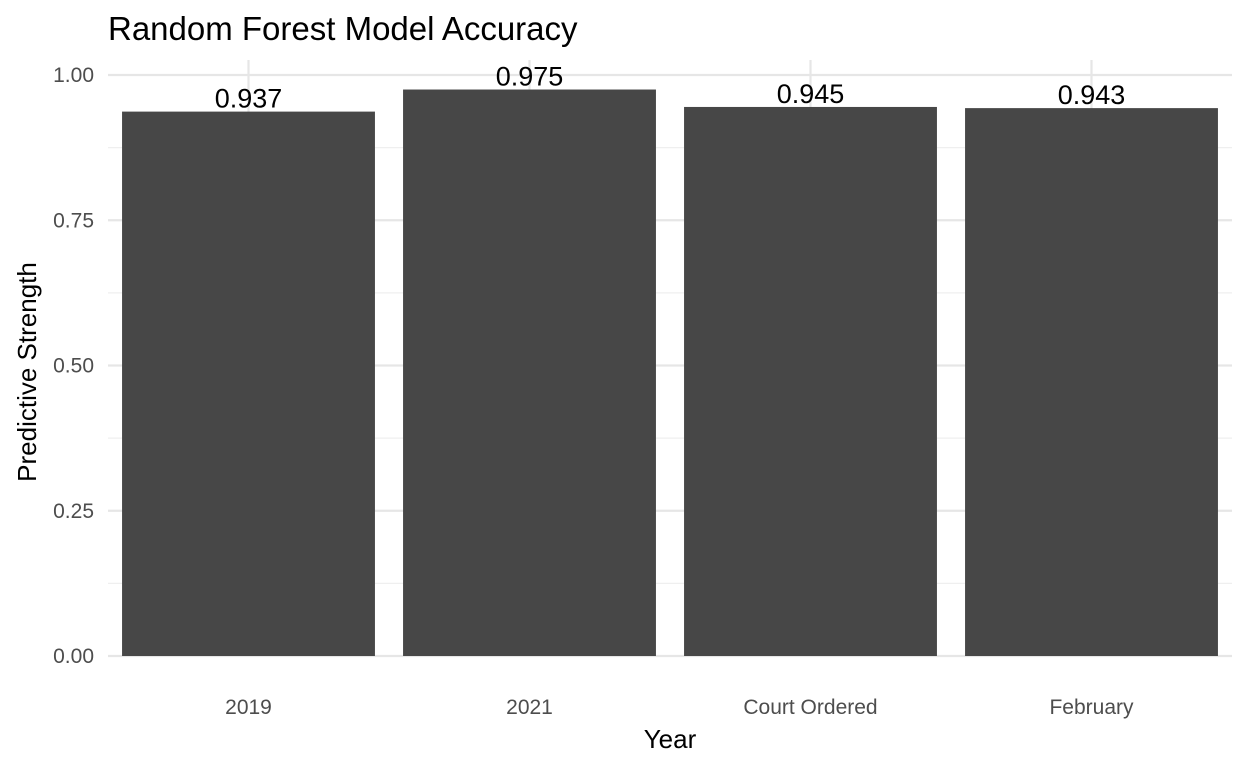 The image size is (1248, 773). What do you see at coordinates (73, 656) in the screenshot?
I see `y-tick-label: 0.00` at bounding box center [73, 656].